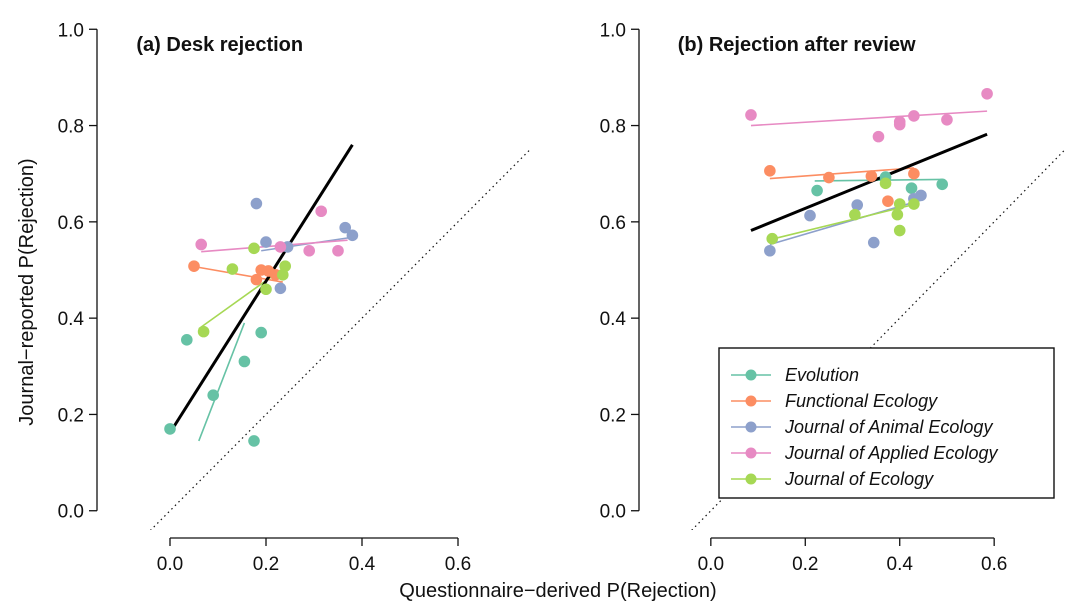  I want to click on legend-label-journal-of-animal-ecology: Journal of Animal Ecology, so click(888, 427).